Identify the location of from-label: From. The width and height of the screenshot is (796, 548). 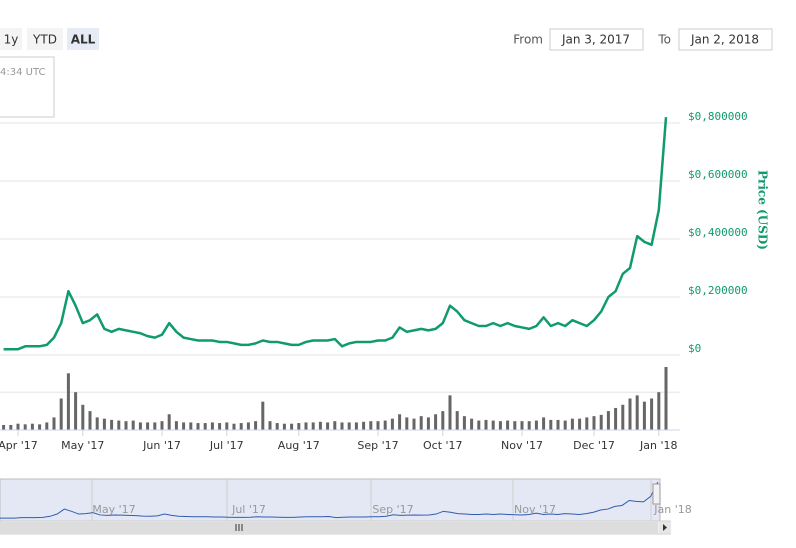
(528, 40).